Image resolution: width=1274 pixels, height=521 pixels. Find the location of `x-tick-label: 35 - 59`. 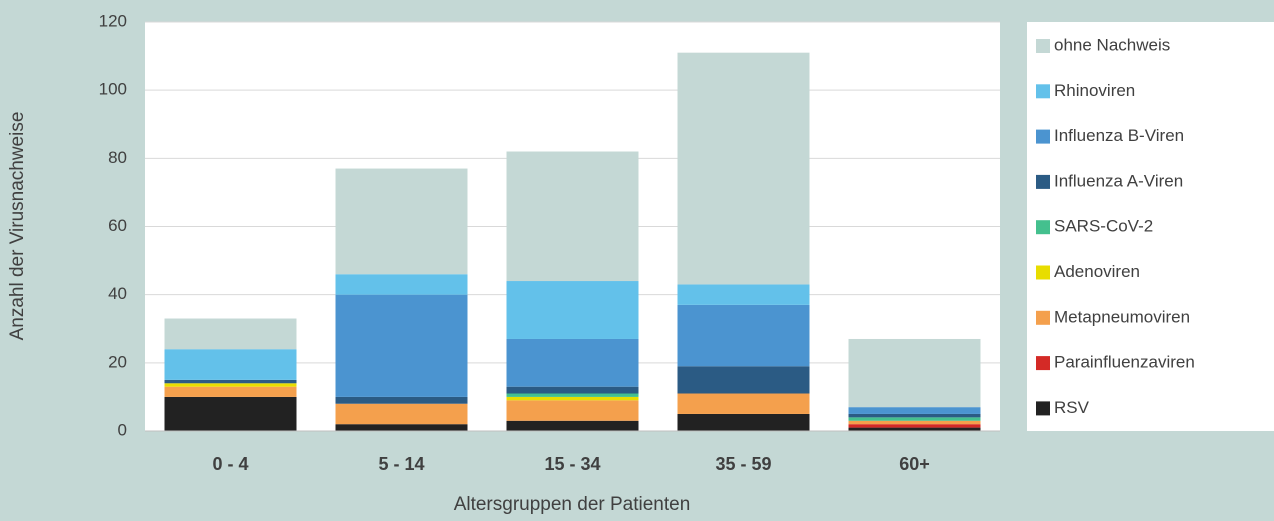

x-tick-label: 35 - 59 is located at coordinates (743, 464).